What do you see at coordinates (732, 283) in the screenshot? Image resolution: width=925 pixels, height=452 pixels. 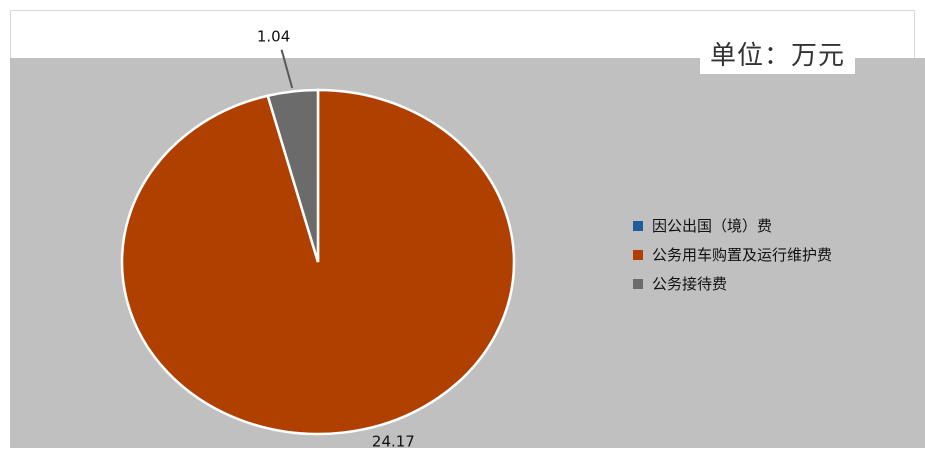 I see `legend-item-2: 公务接待费` at bounding box center [732, 283].